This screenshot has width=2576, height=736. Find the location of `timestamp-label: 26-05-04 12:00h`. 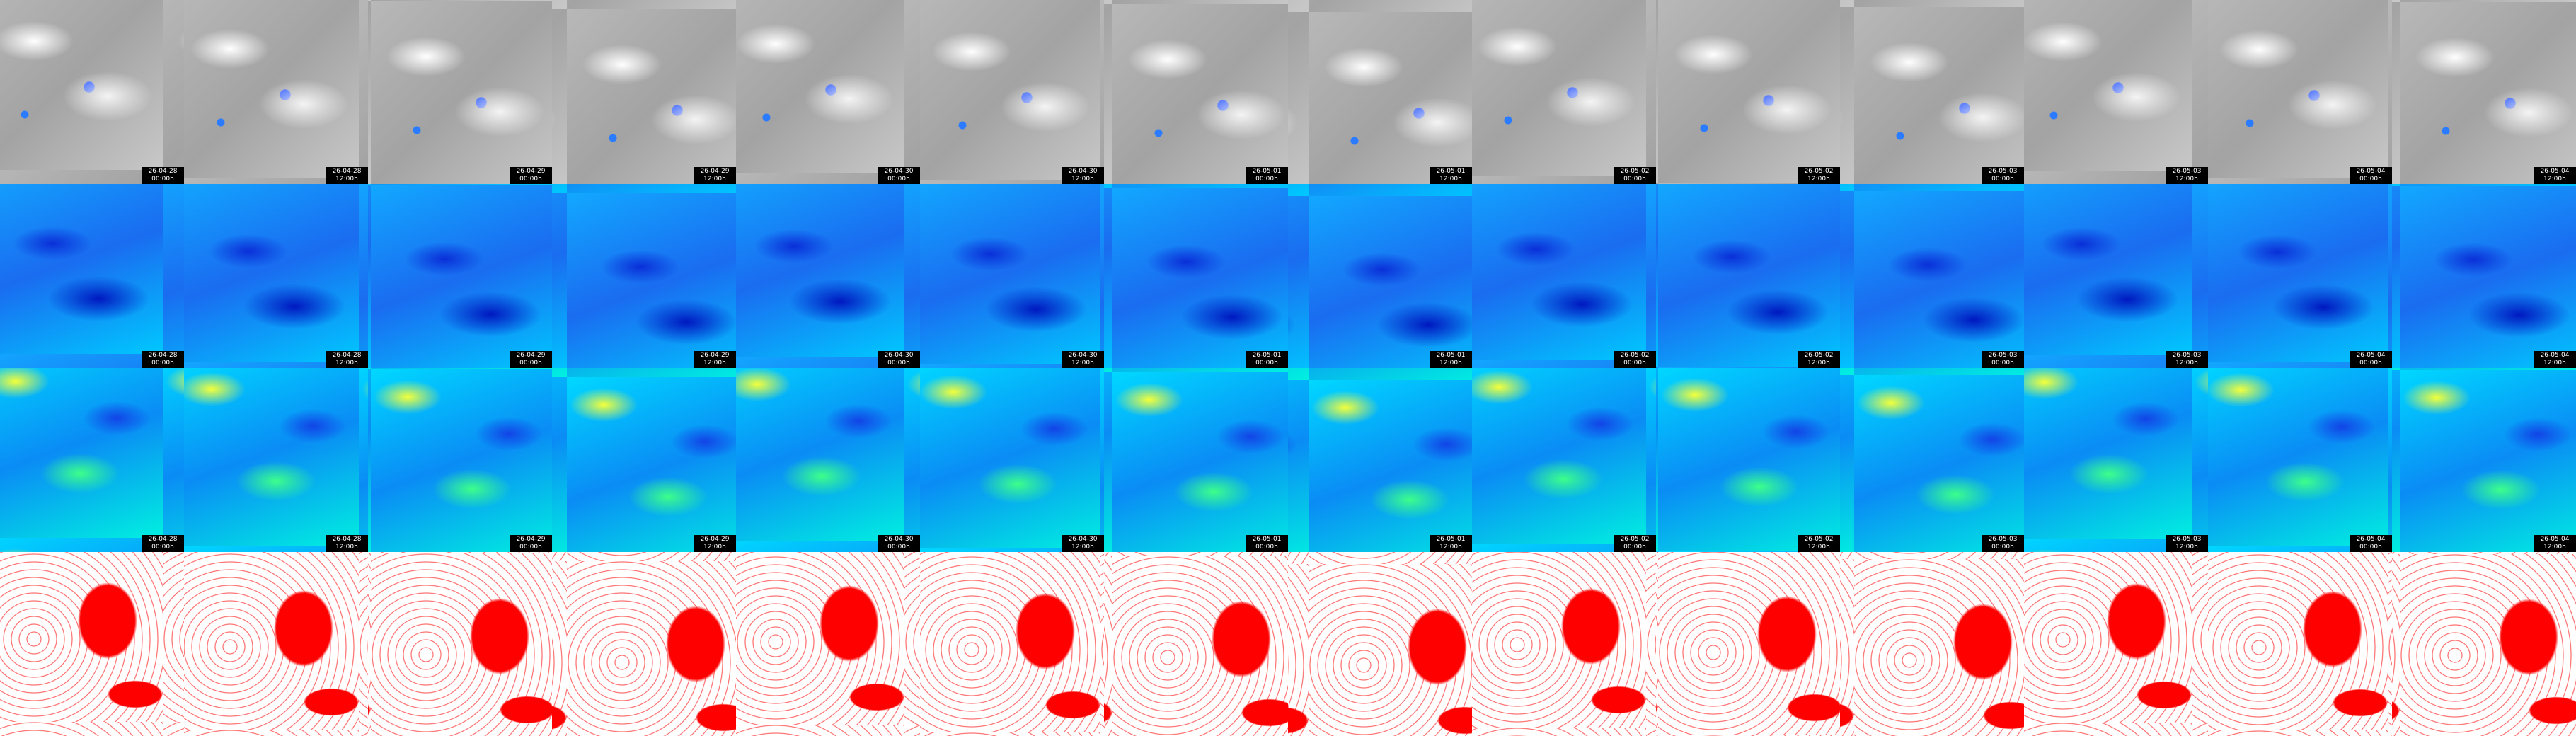

timestamp-label: 26-05-04 12:00h is located at coordinates (2555, 360).